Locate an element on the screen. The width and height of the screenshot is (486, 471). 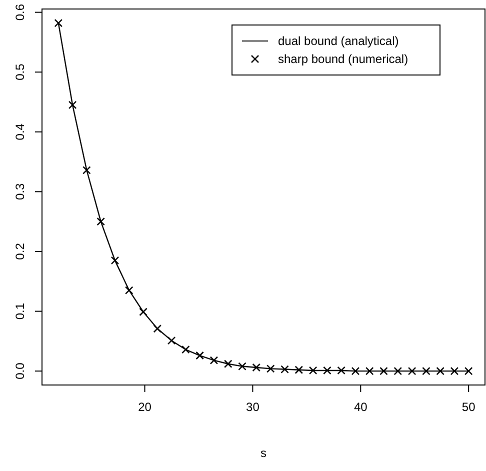
y-tick-label: 0.0 is located at coordinates (20, 371).